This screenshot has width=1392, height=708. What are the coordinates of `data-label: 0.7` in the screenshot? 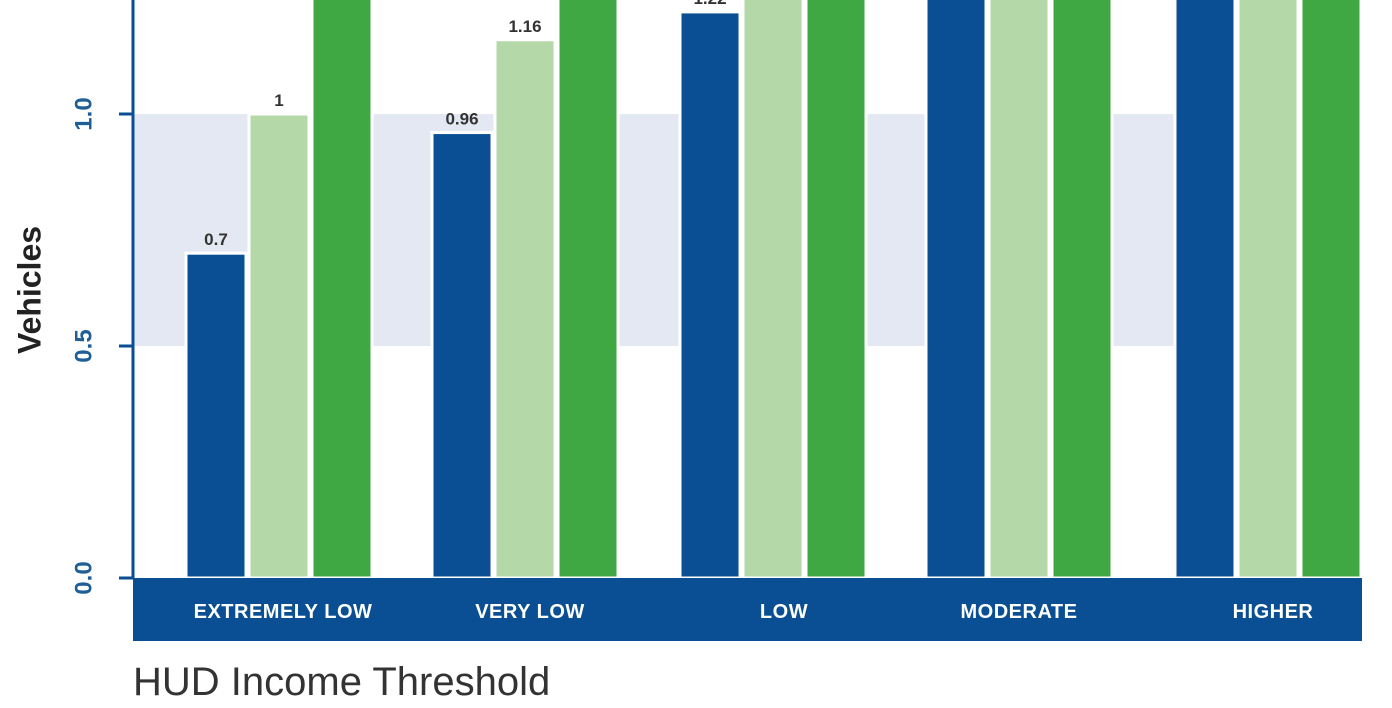 It's located at (216, 239).